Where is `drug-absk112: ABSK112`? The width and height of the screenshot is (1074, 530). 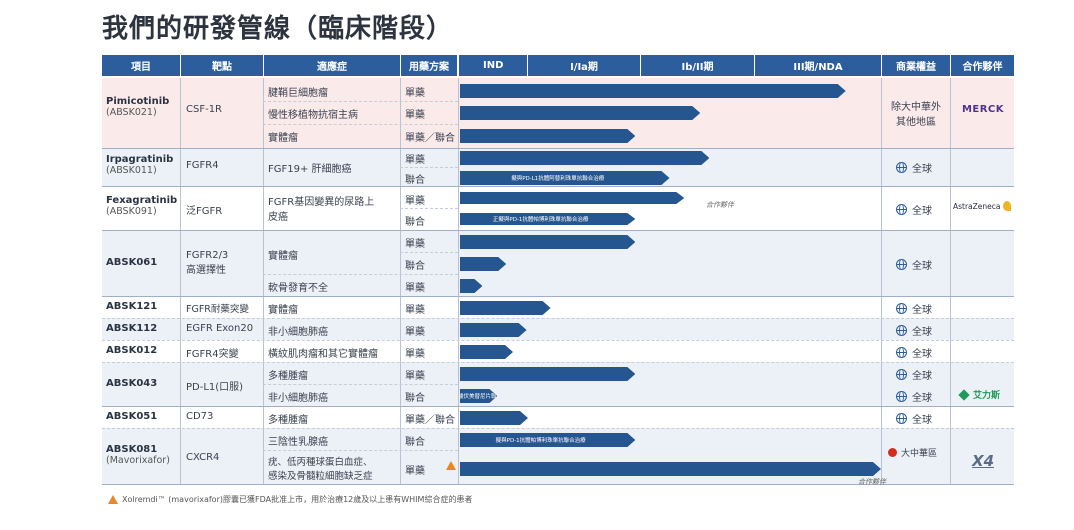 drug-absk112: ABSK112 is located at coordinates (132, 328).